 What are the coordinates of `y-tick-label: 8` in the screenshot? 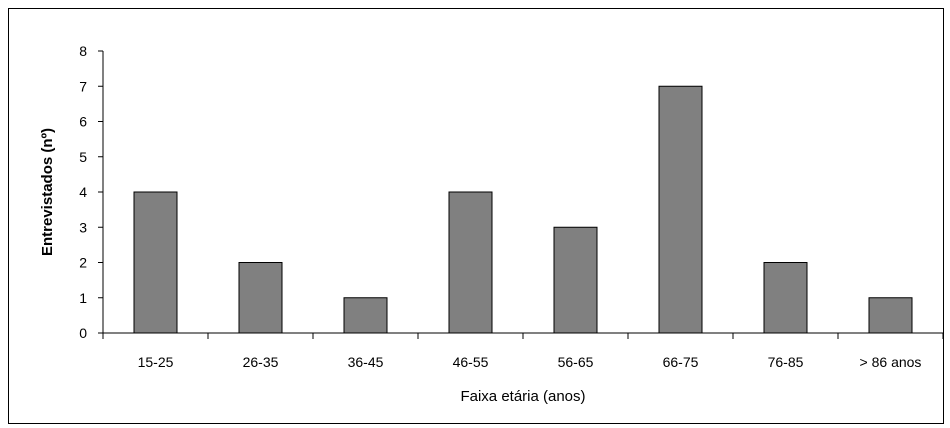 It's located at (83, 51).